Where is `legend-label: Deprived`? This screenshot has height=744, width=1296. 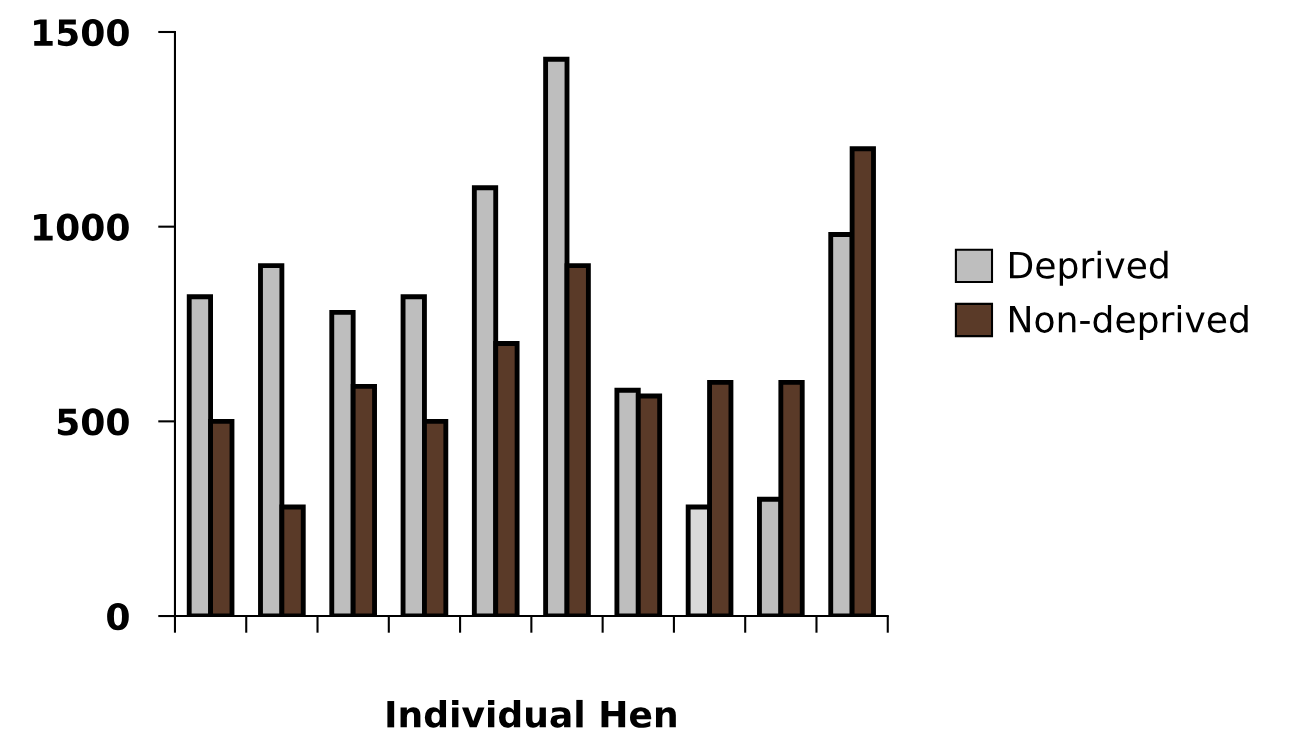 legend-label: Deprived is located at coordinates (1089, 268).